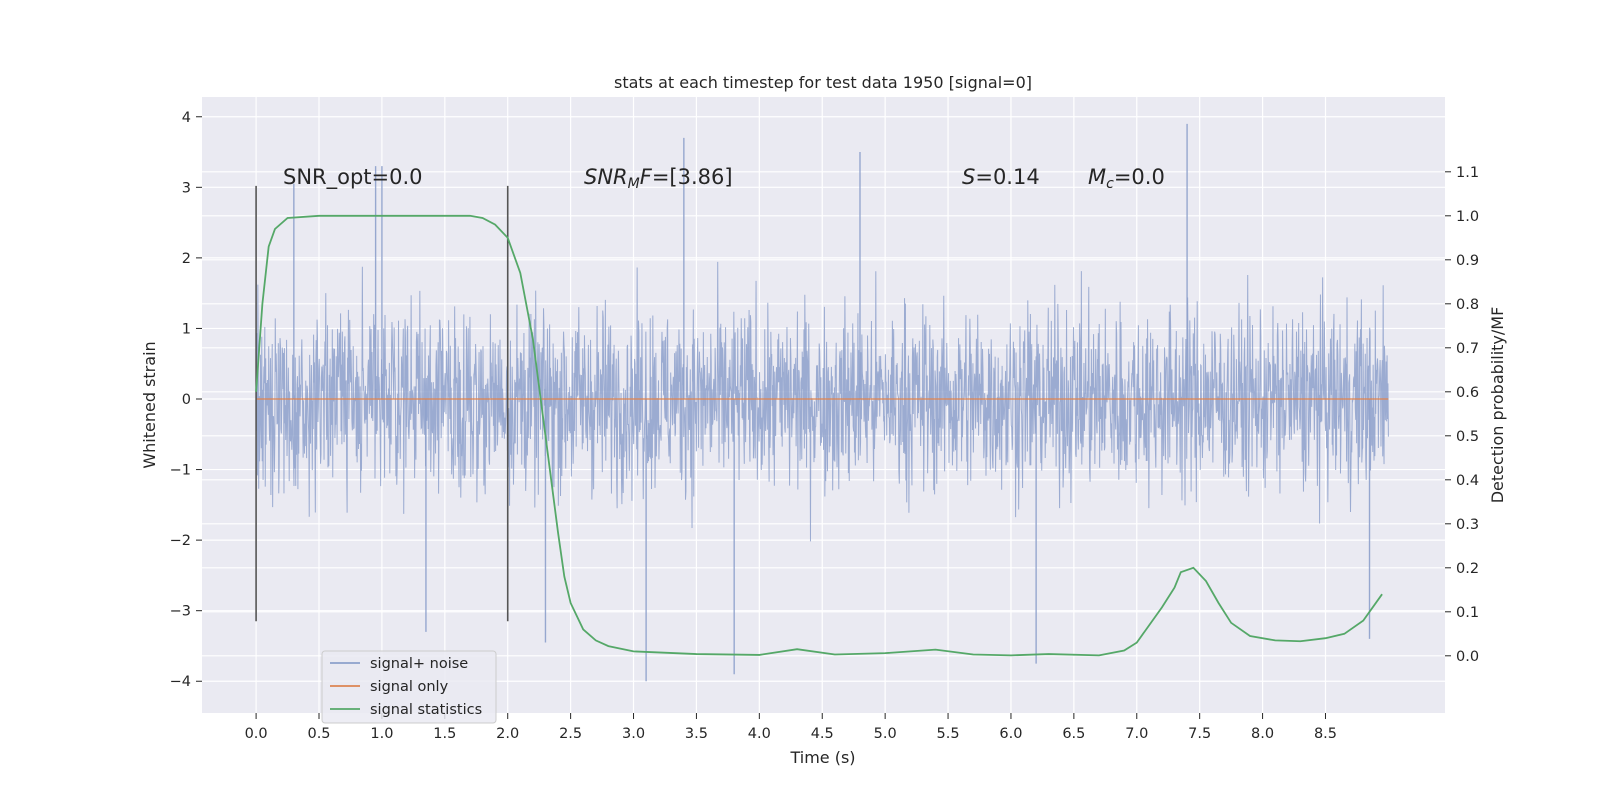 The image size is (1600, 800). Describe the element at coordinates (256, 734) in the screenshot. I see `x-tick-label: 0.0` at that location.